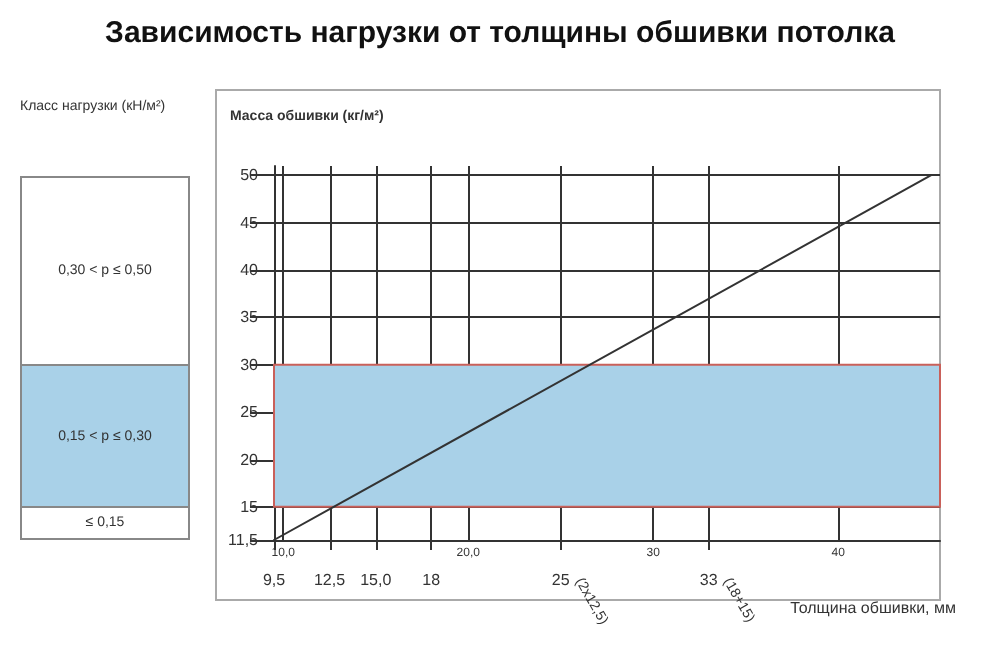 The height and width of the screenshot is (656, 1000). What do you see at coordinates (873, 608) in the screenshot?
I see `x-axis-title: Толщина обшивки, мм` at bounding box center [873, 608].